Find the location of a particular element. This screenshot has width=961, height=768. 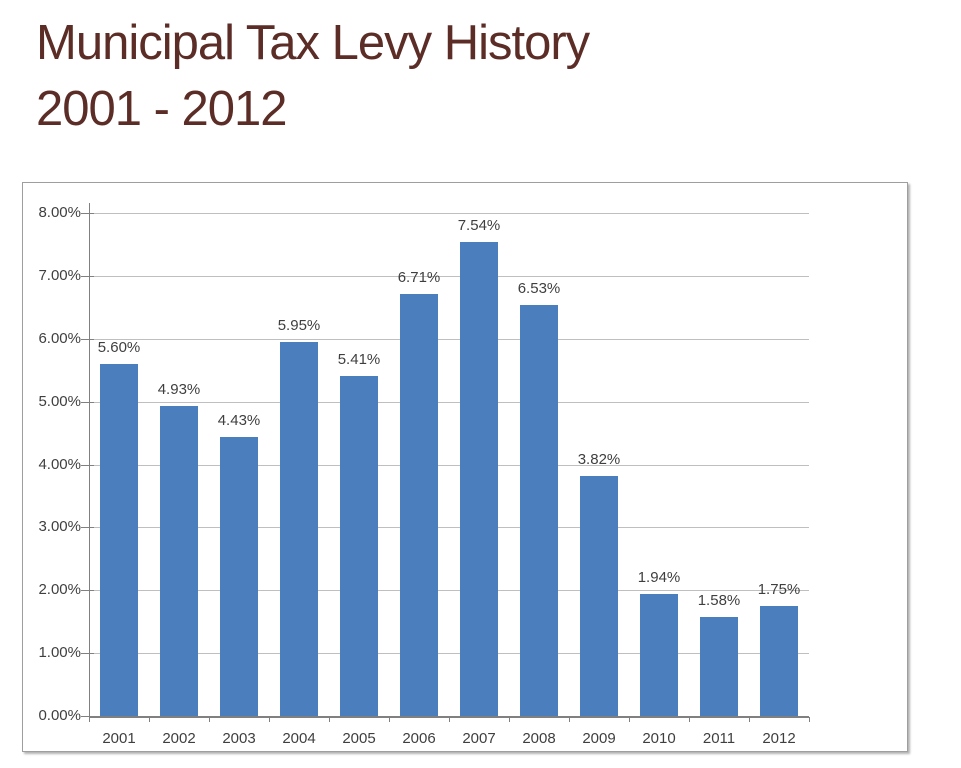

x-axis-category-label: 2004 is located at coordinates (299, 738).